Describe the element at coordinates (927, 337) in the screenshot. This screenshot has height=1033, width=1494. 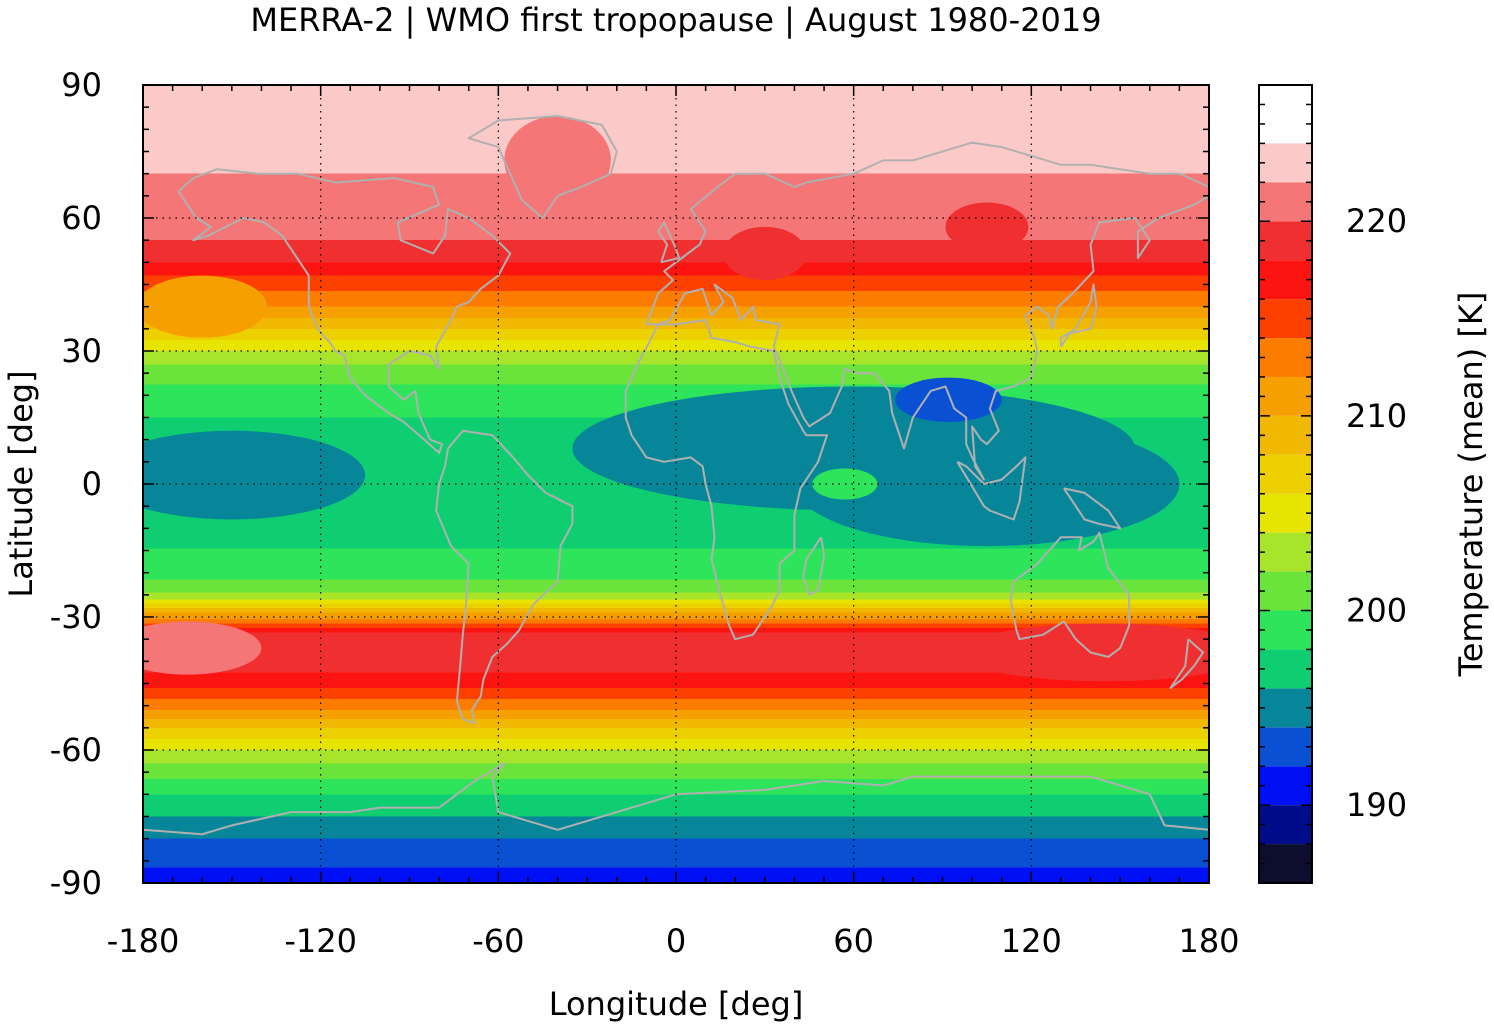
I see `coast-eurasia-south` at that location.